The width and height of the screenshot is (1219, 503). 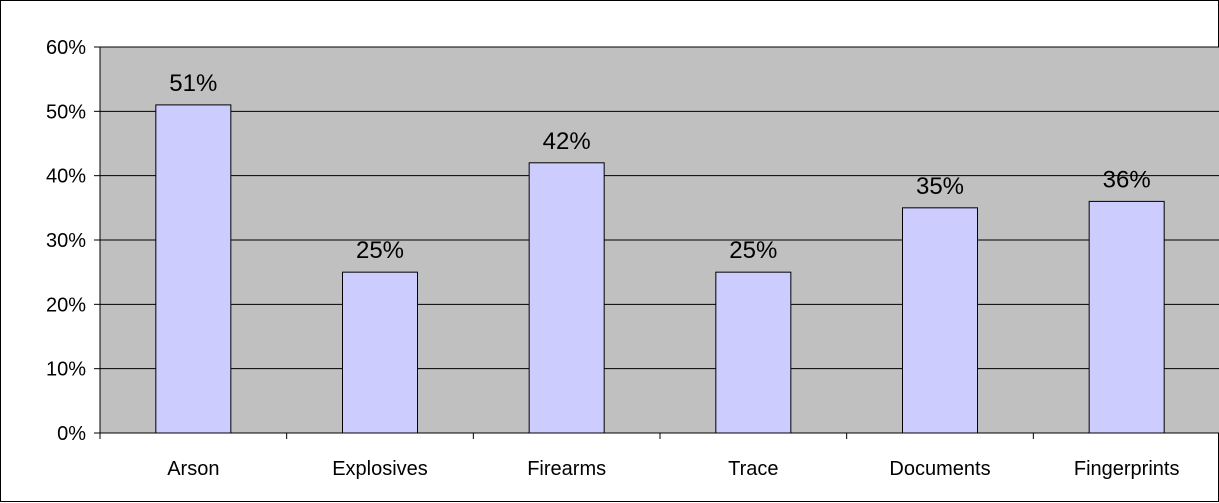 What do you see at coordinates (940, 320) in the screenshot?
I see `bar-documents` at bounding box center [940, 320].